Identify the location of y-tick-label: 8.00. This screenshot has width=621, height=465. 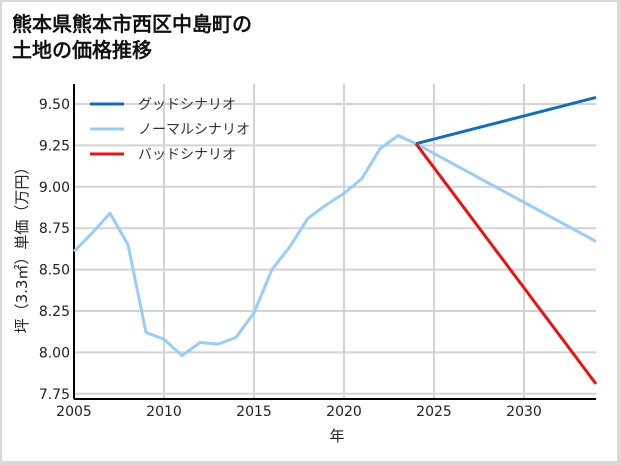
(54, 353).